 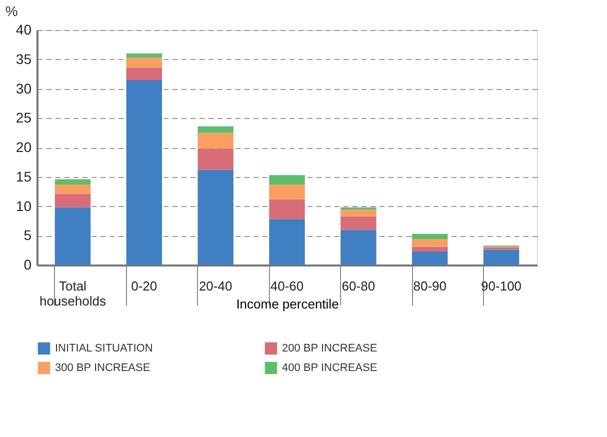 What do you see at coordinates (72, 293) in the screenshot?
I see `x-tick-label: Total households` at bounding box center [72, 293].